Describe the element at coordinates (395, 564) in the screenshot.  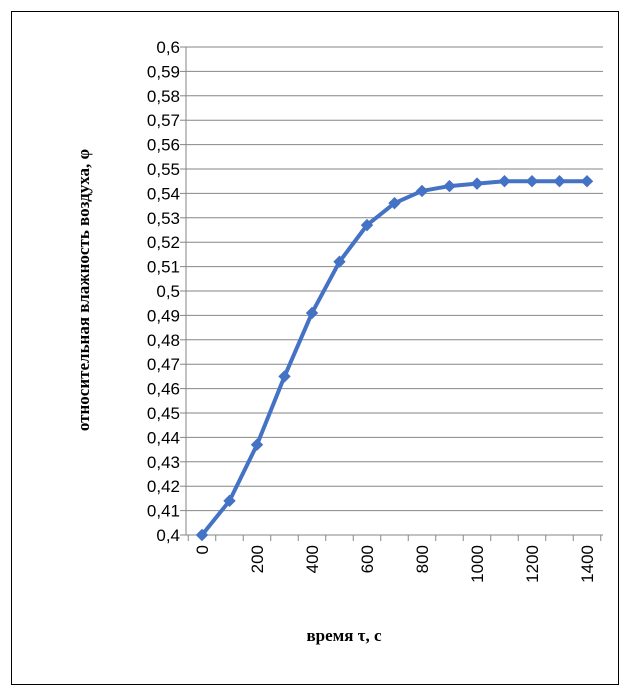
I see `x-tick-labels: 0 200 400 600 800 1000 1200 1400` at that location.